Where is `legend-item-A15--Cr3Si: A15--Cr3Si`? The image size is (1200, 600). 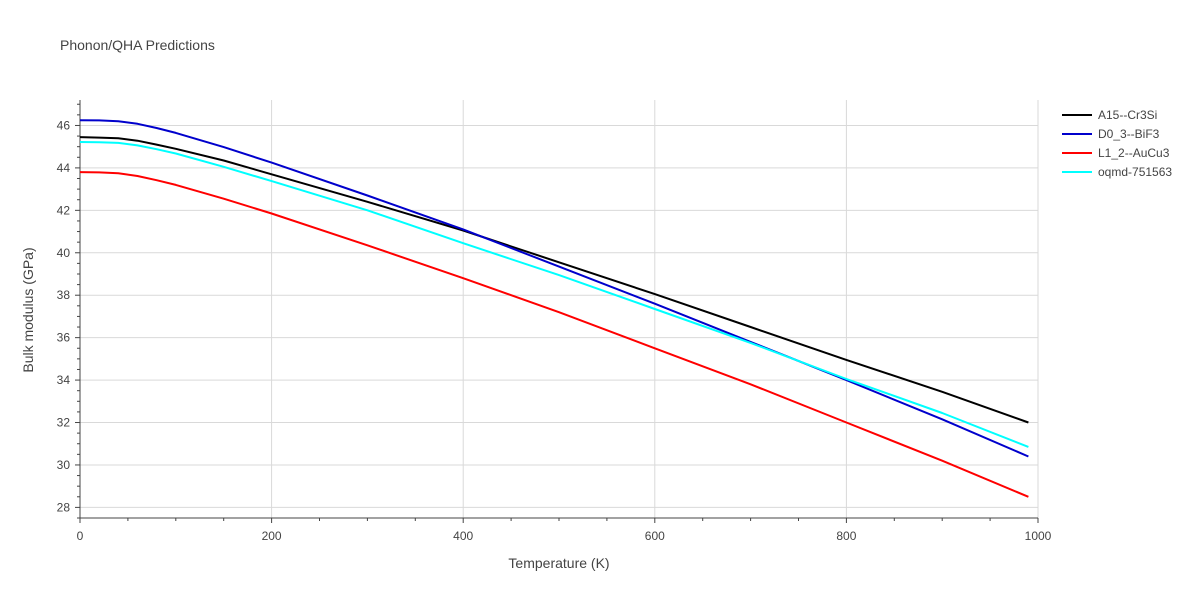
legend-item-A15--Cr3Si: A15--Cr3Si is located at coordinates (1109, 115).